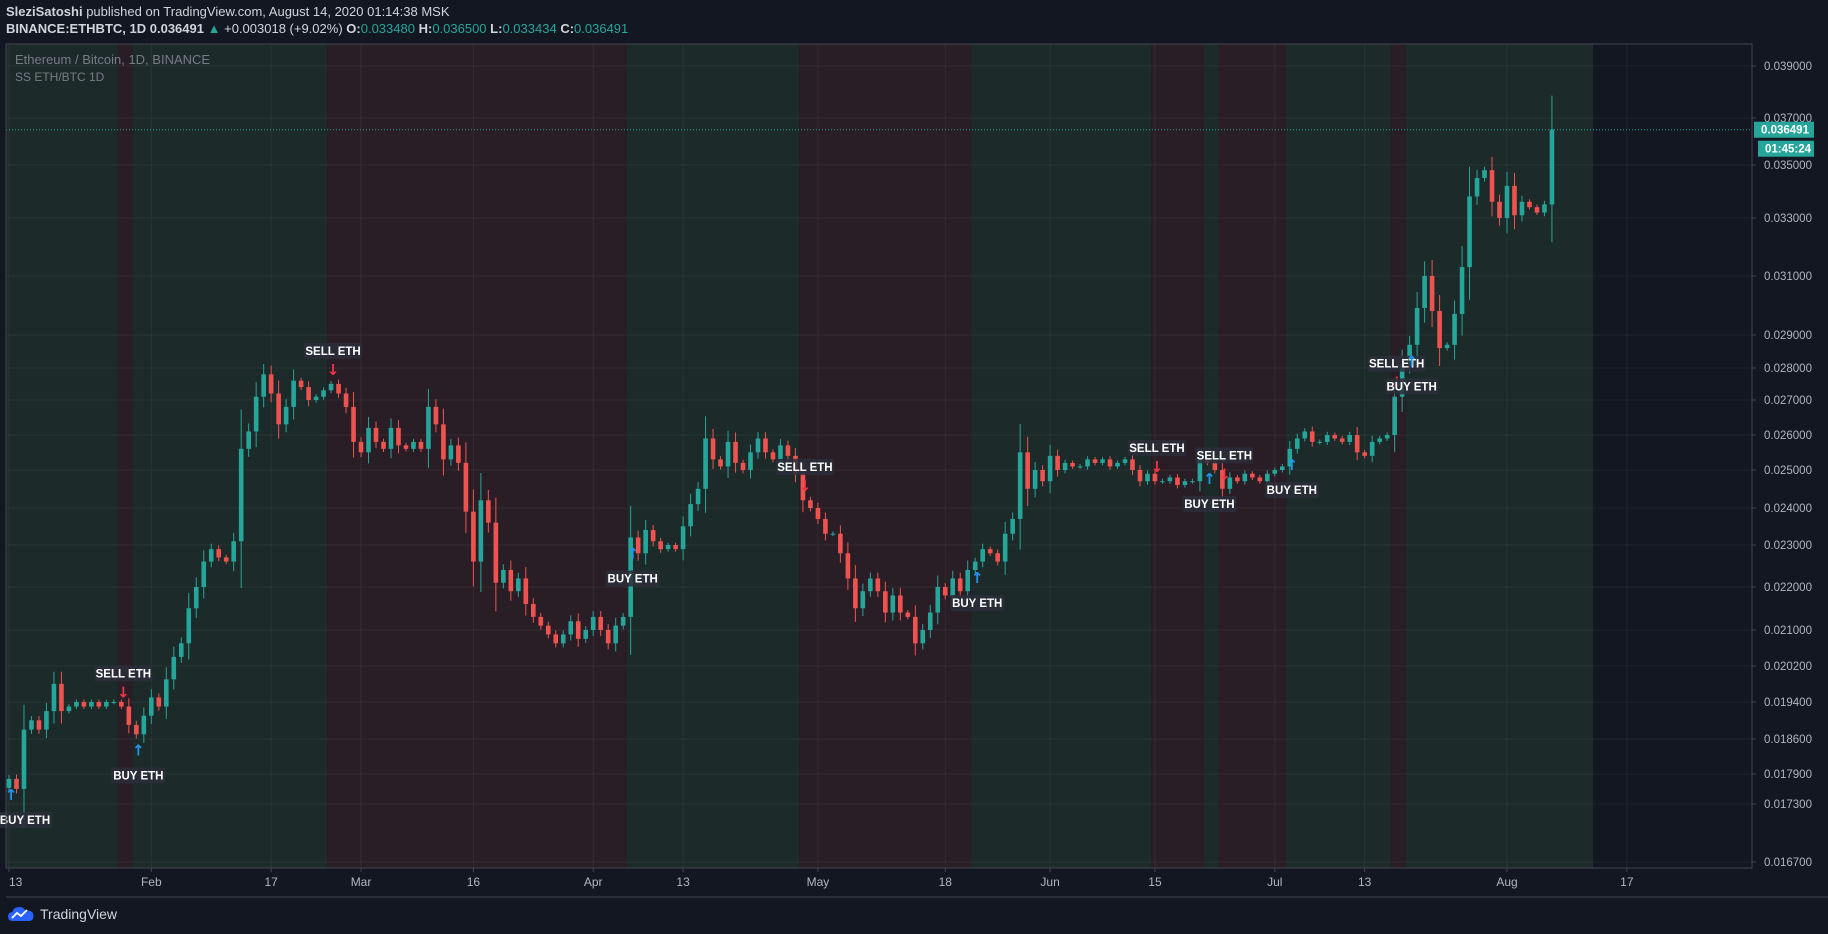 The height and width of the screenshot is (934, 1828). Describe the element at coordinates (1788, 740) in the screenshot. I see `y-tick-label: 0.018600` at that location.